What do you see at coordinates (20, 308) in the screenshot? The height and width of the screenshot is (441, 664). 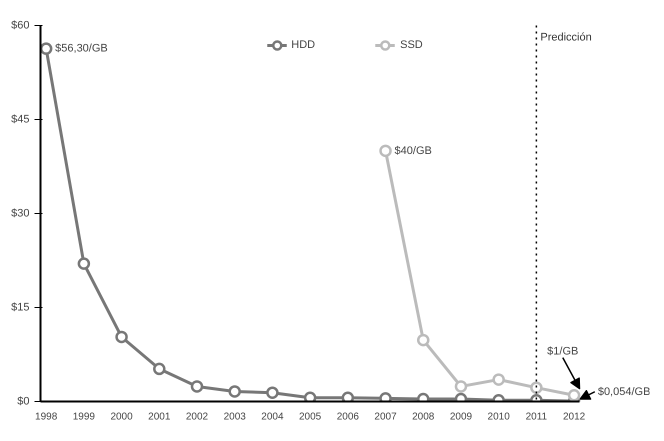 I see `y-tick-label: $15` at bounding box center [20, 308].